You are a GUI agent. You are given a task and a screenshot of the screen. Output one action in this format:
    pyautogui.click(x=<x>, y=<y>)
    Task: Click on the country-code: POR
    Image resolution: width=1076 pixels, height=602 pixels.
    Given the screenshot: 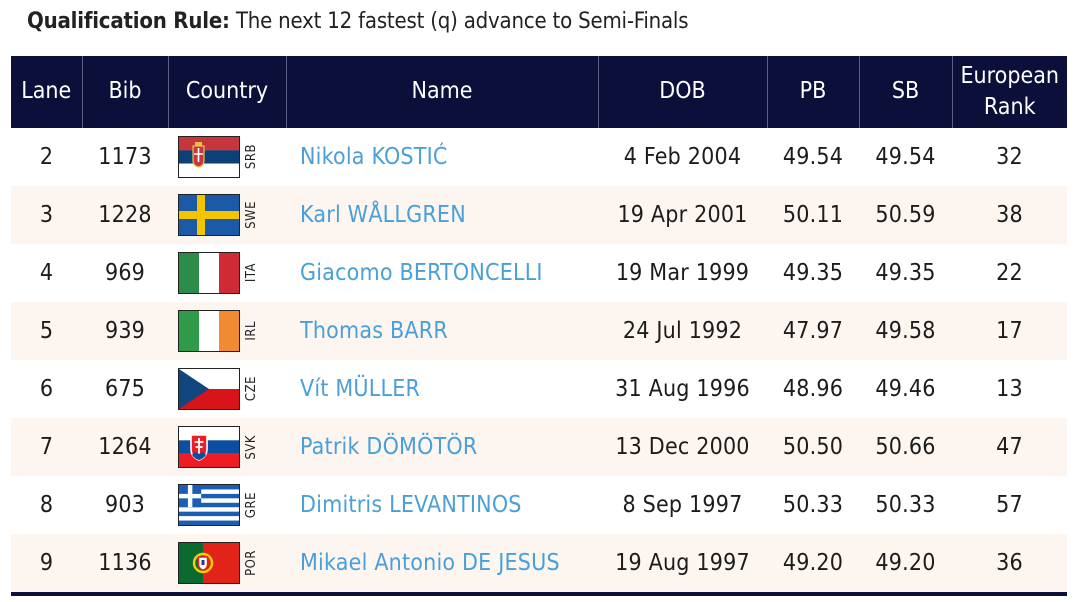 What is the action you would take?
    pyautogui.click(x=251, y=563)
    